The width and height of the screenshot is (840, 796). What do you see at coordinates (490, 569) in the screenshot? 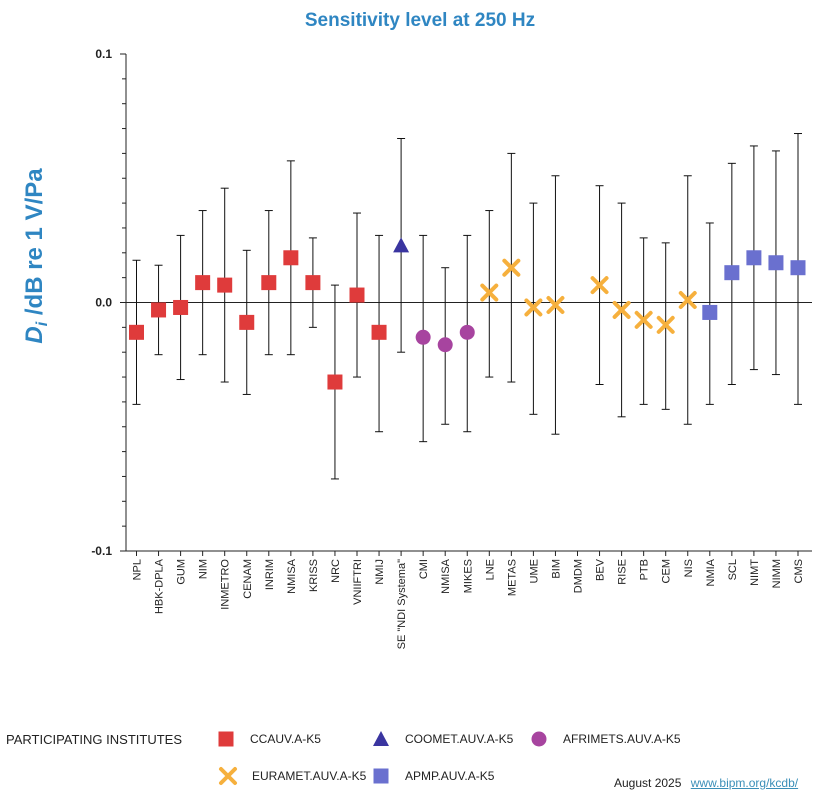
I see `x-tick-label: LNE` at bounding box center [490, 569].